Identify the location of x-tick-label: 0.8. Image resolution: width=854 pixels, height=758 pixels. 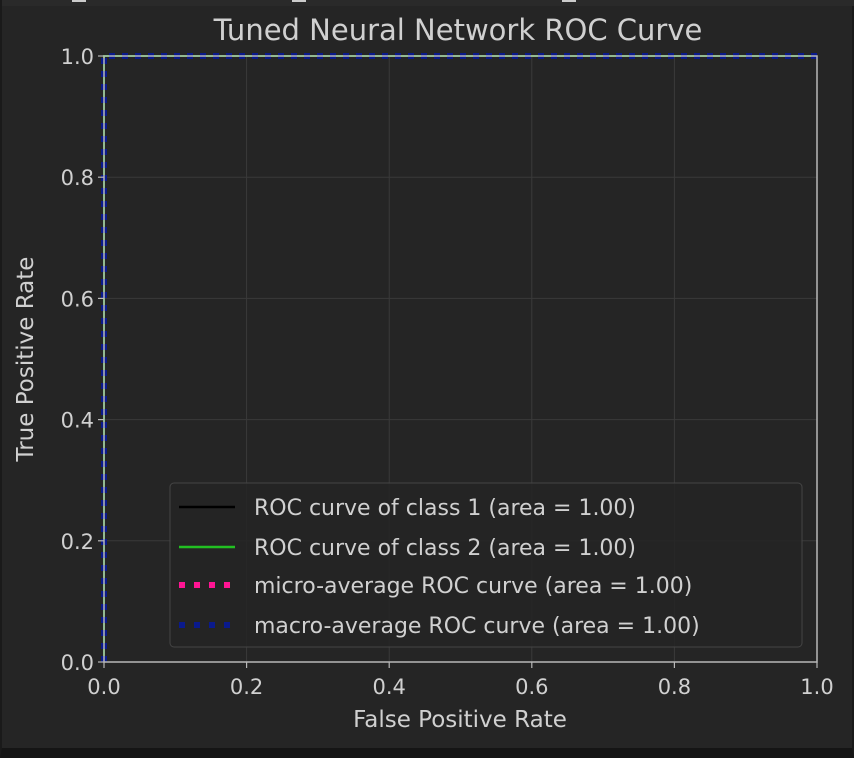
(674, 687).